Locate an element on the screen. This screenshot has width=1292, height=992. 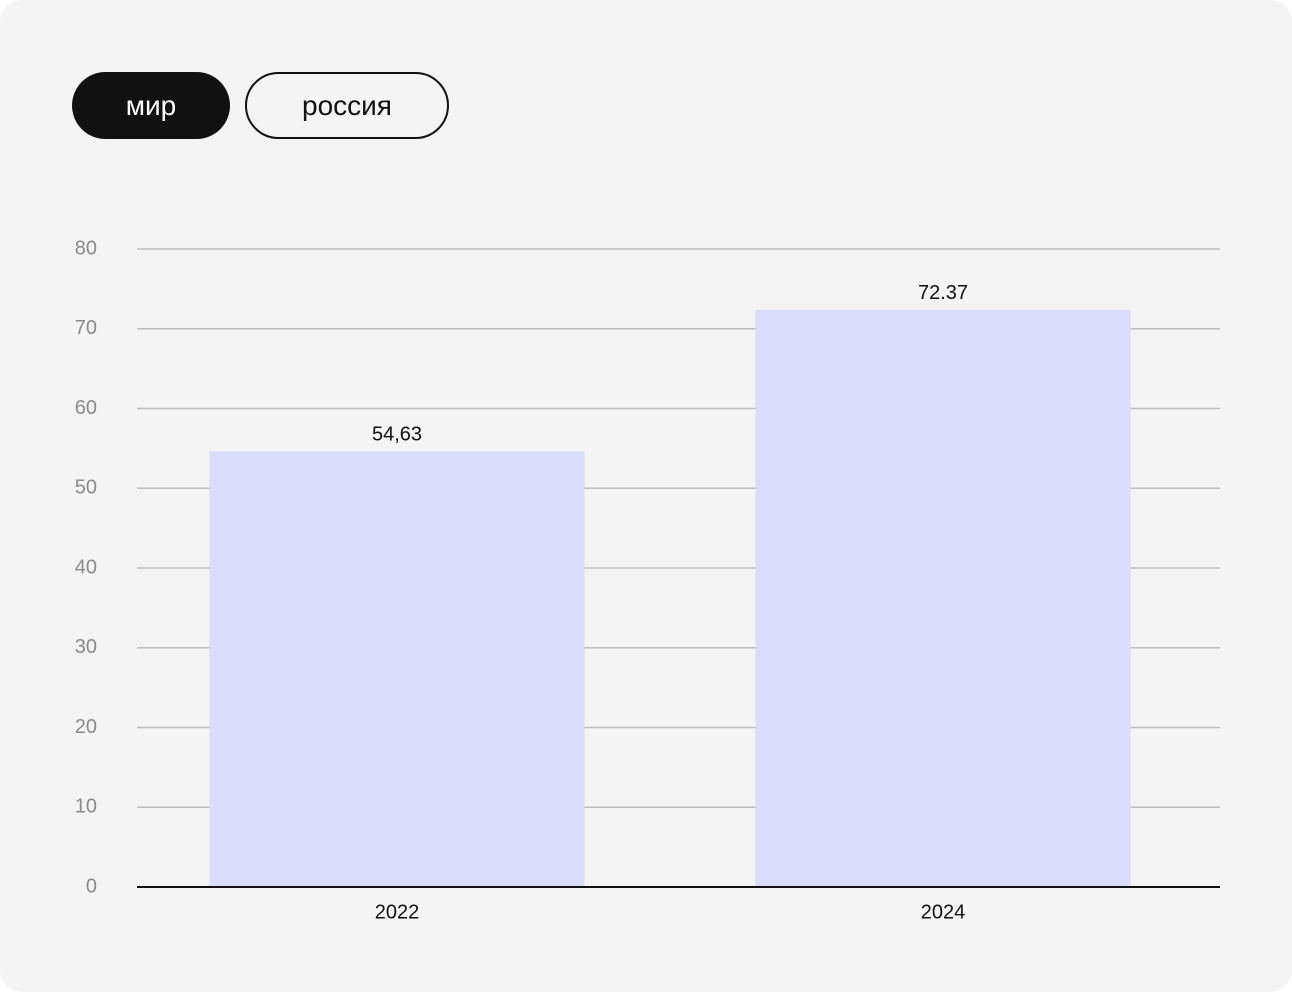
value-label: 72.37 is located at coordinates (943, 293).